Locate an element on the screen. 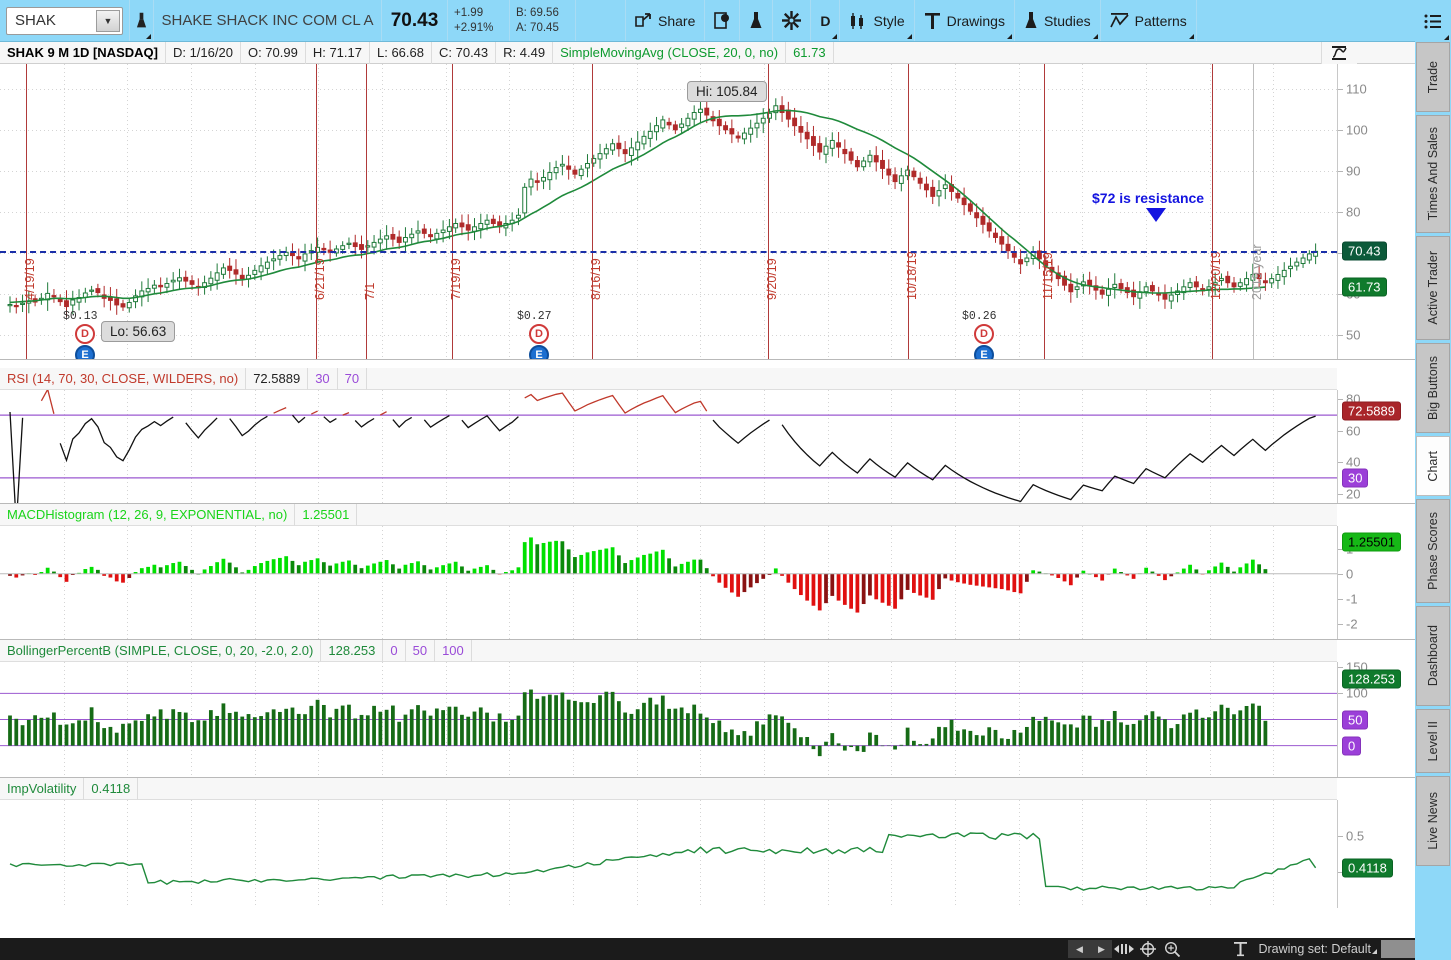  sidebar-tab-phase-scores: Phase Scores is located at coordinates (1433, 551).